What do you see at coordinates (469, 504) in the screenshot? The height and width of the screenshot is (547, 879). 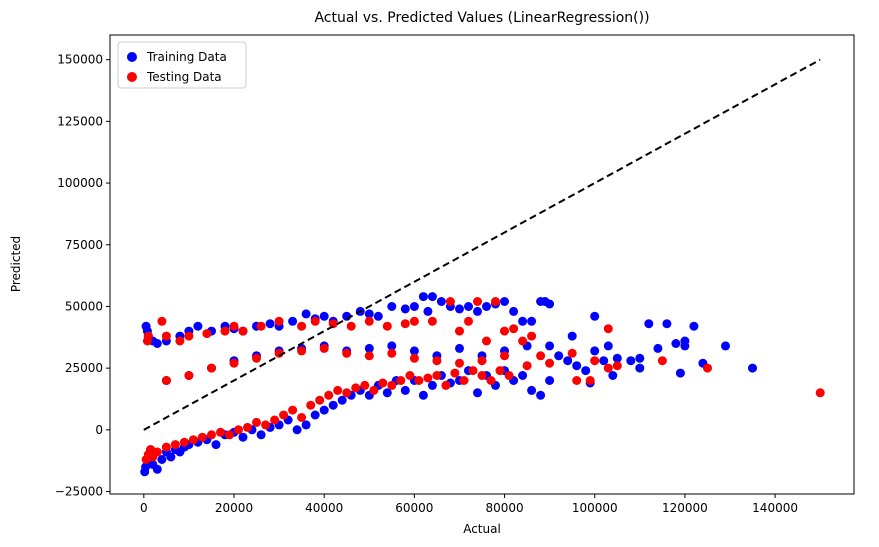 I see `x-axis: 0 20000 40000 60000 80000 100000 120000 140000` at bounding box center [469, 504].